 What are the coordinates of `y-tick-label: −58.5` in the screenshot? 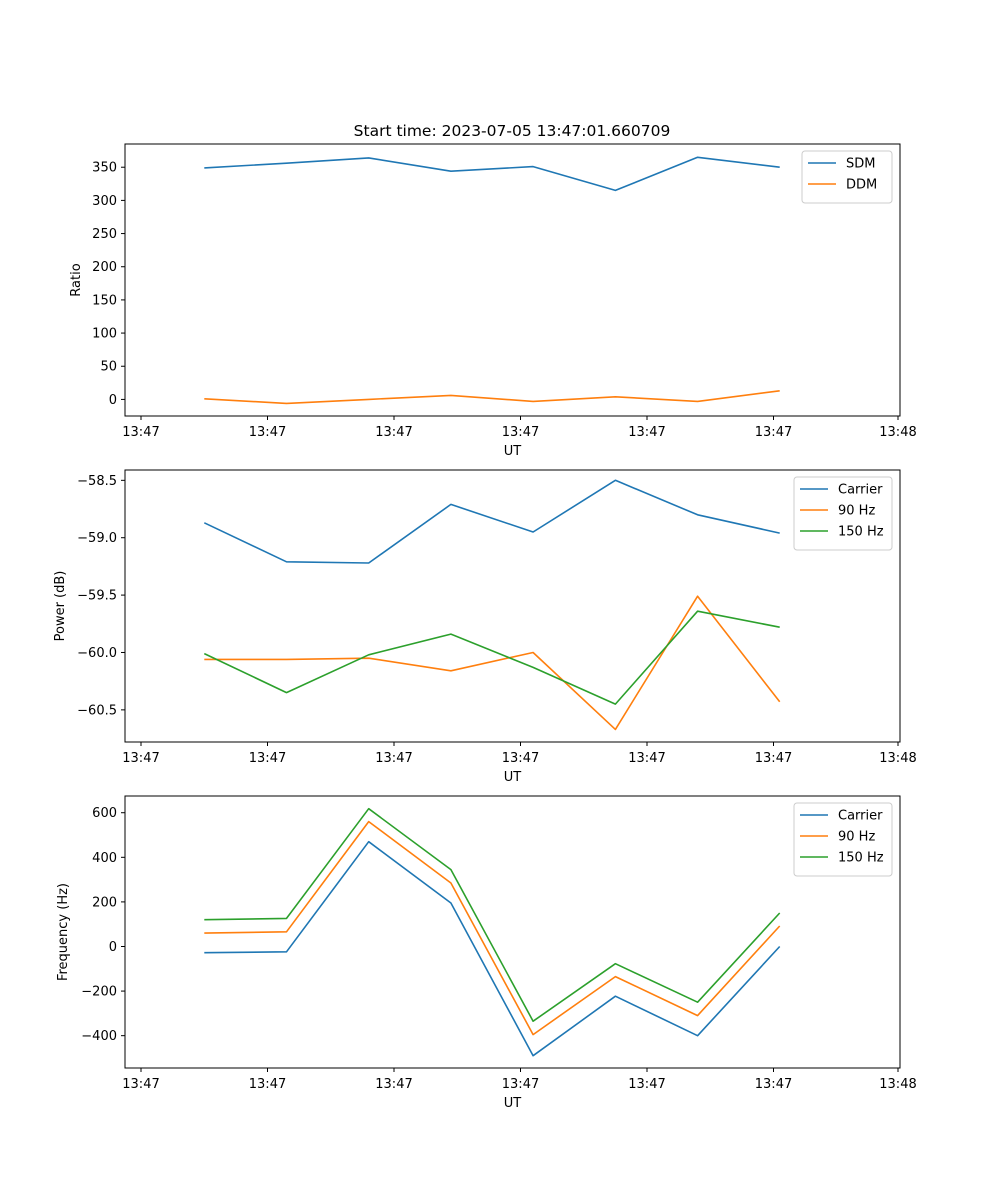 It's located at (97, 481).